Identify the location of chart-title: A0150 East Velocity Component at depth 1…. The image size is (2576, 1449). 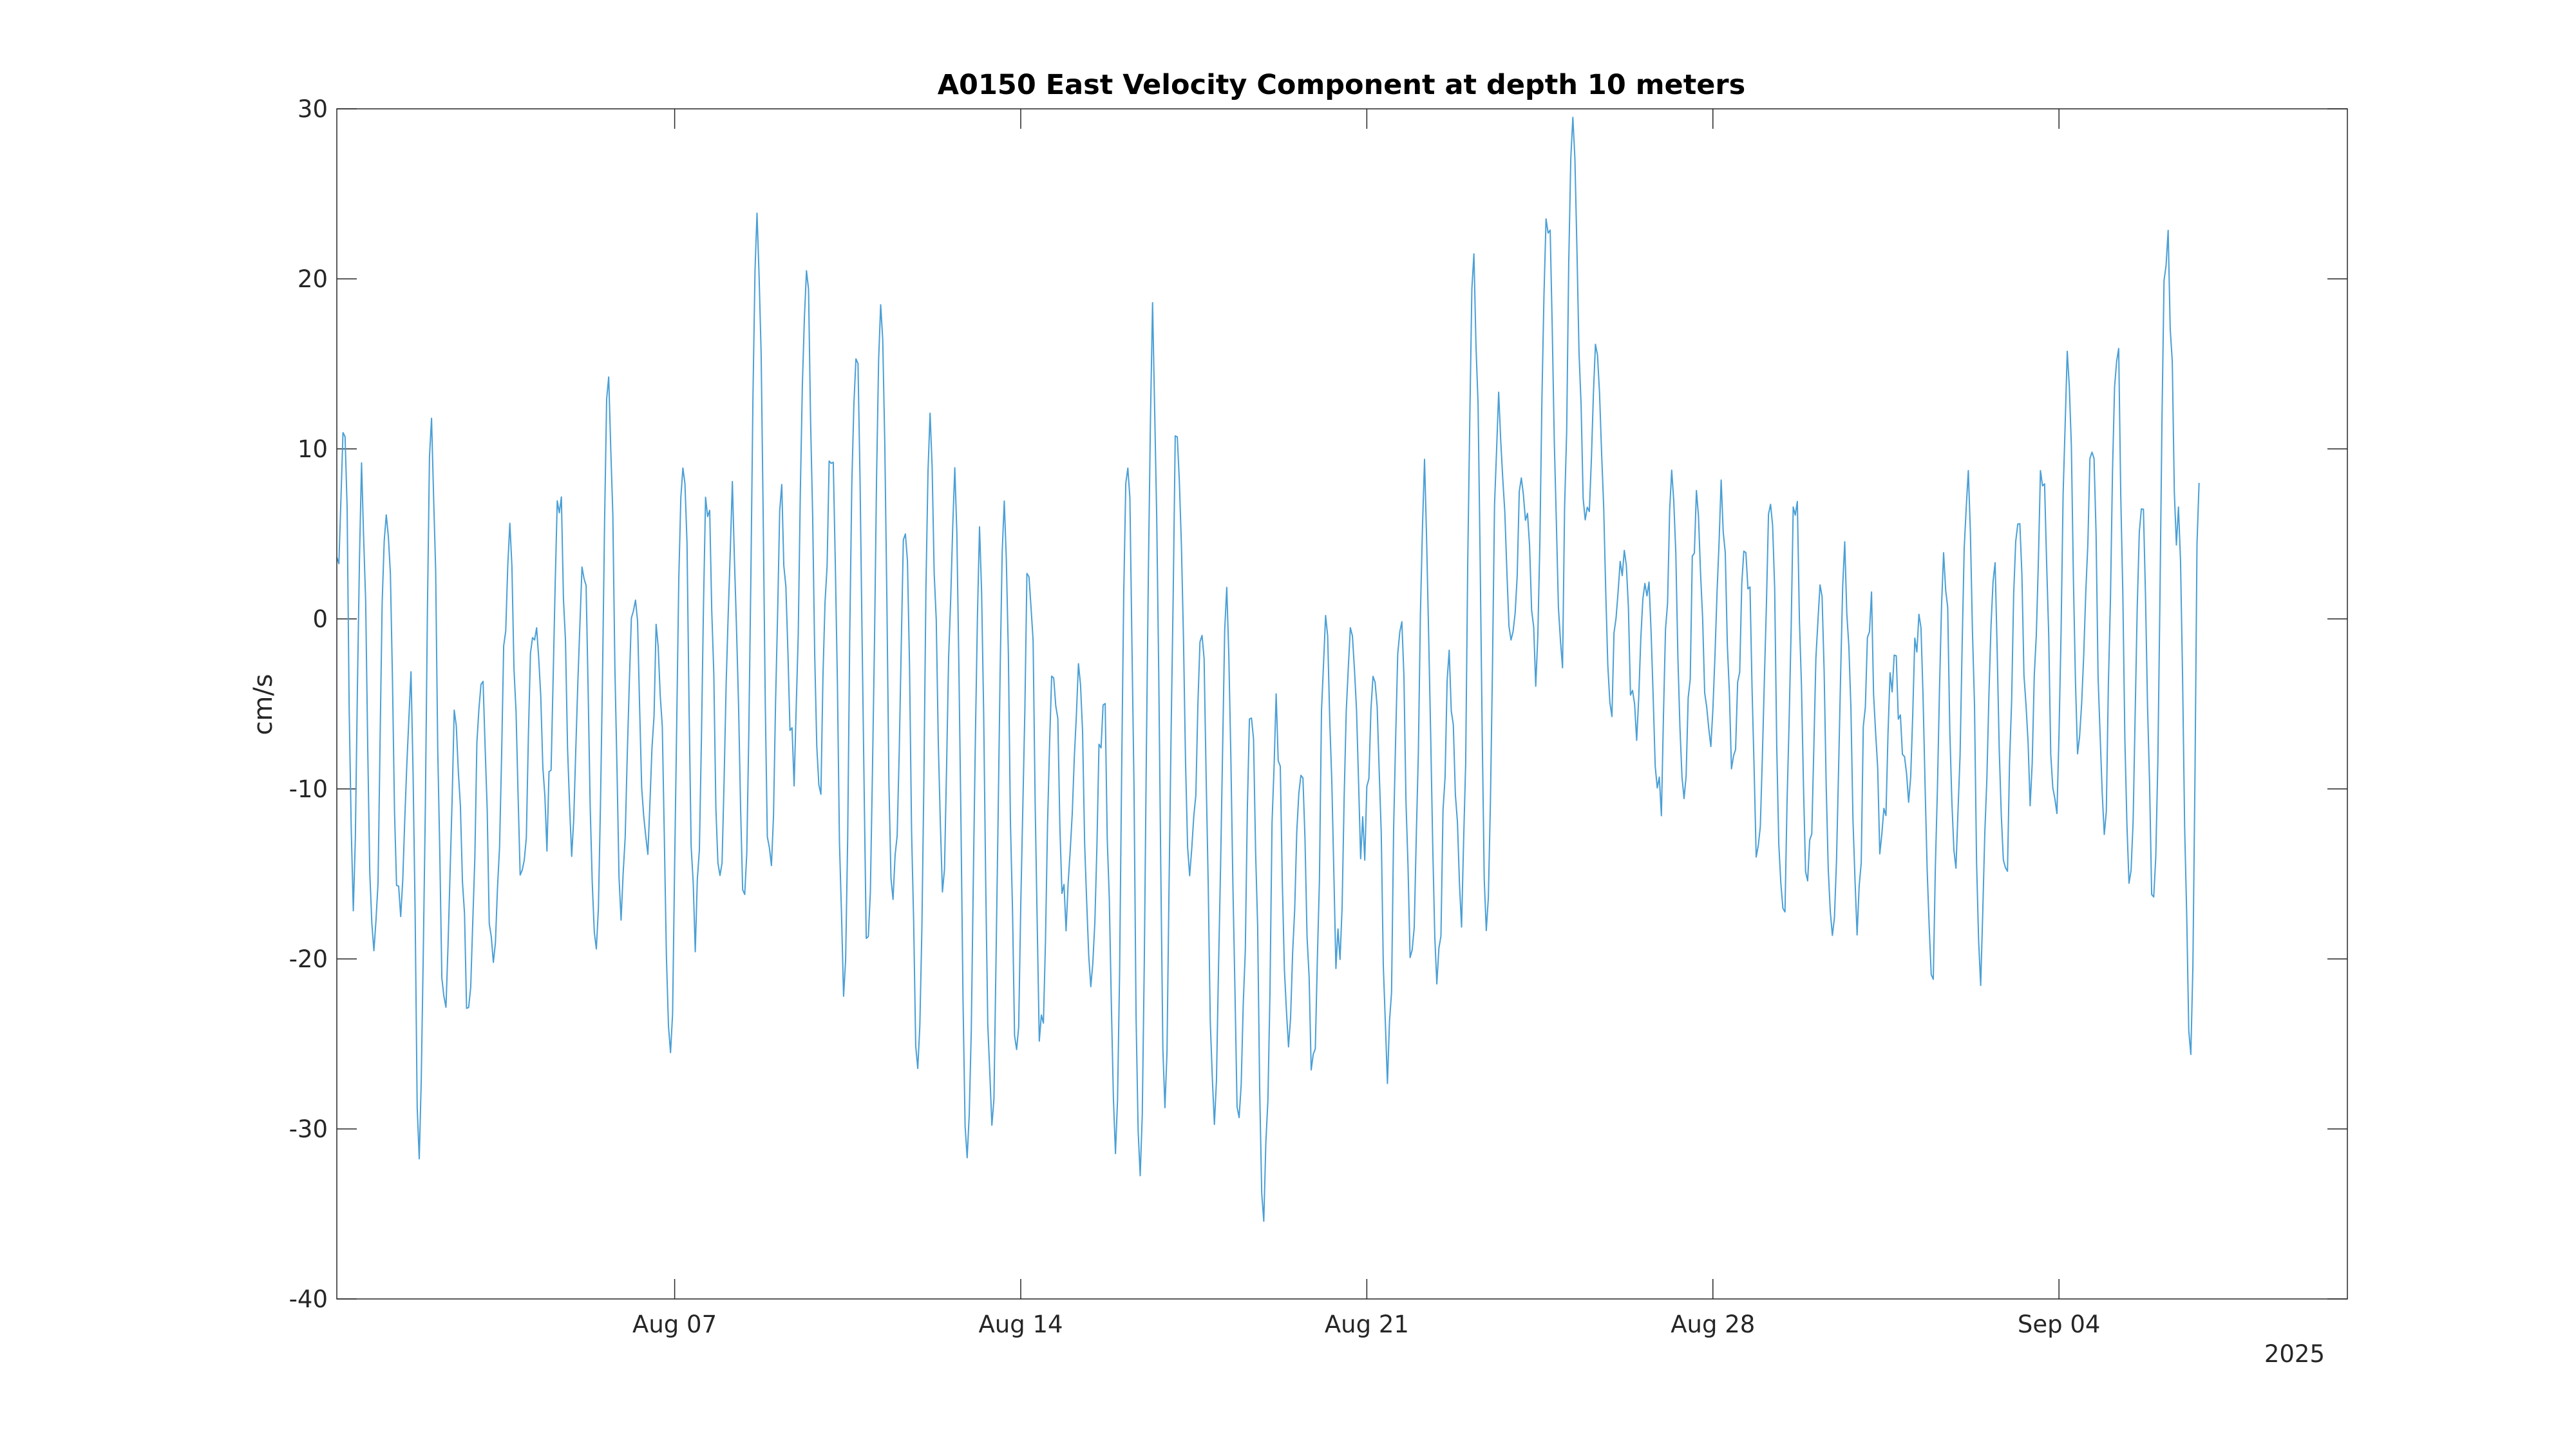
(1341, 85).